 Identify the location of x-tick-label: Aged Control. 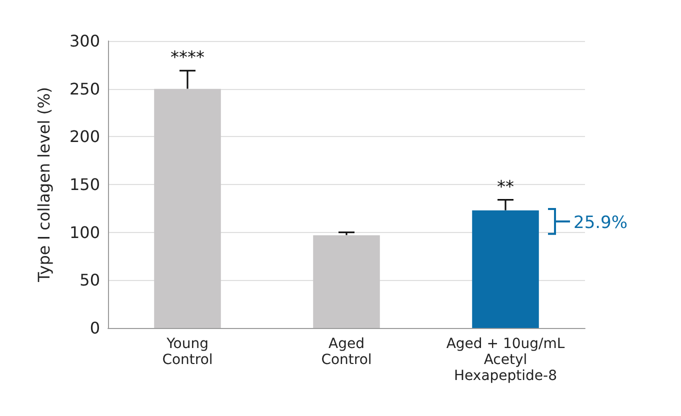
(346, 352).